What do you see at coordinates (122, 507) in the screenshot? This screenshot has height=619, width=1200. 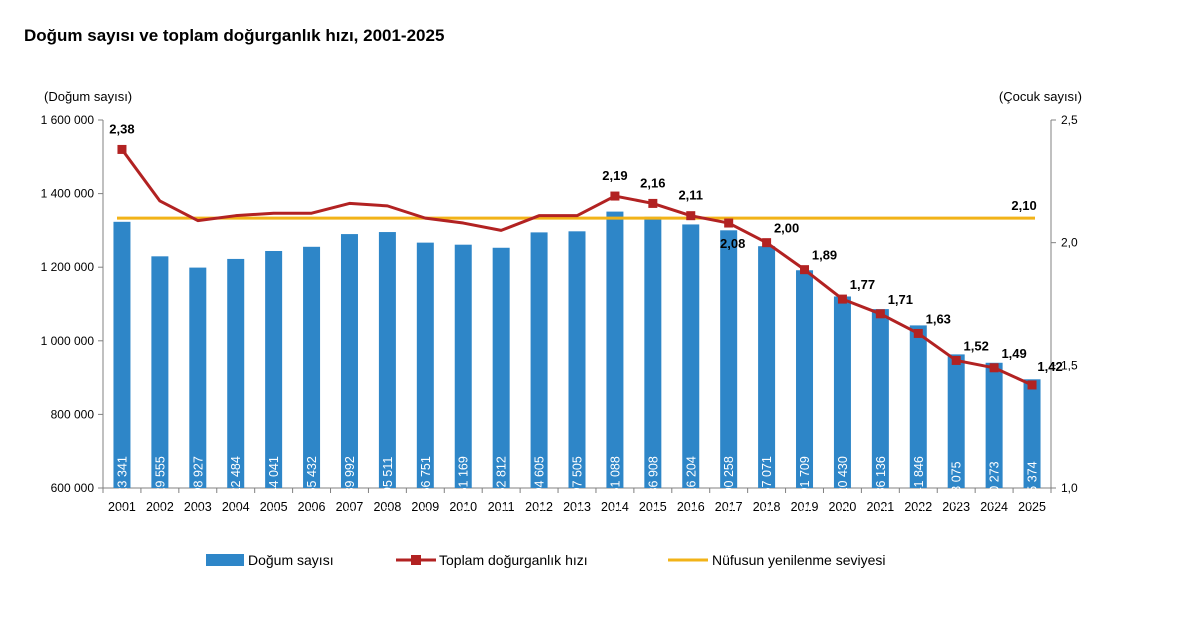 I see `x-tick-label: 2001` at bounding box center [122, 507].